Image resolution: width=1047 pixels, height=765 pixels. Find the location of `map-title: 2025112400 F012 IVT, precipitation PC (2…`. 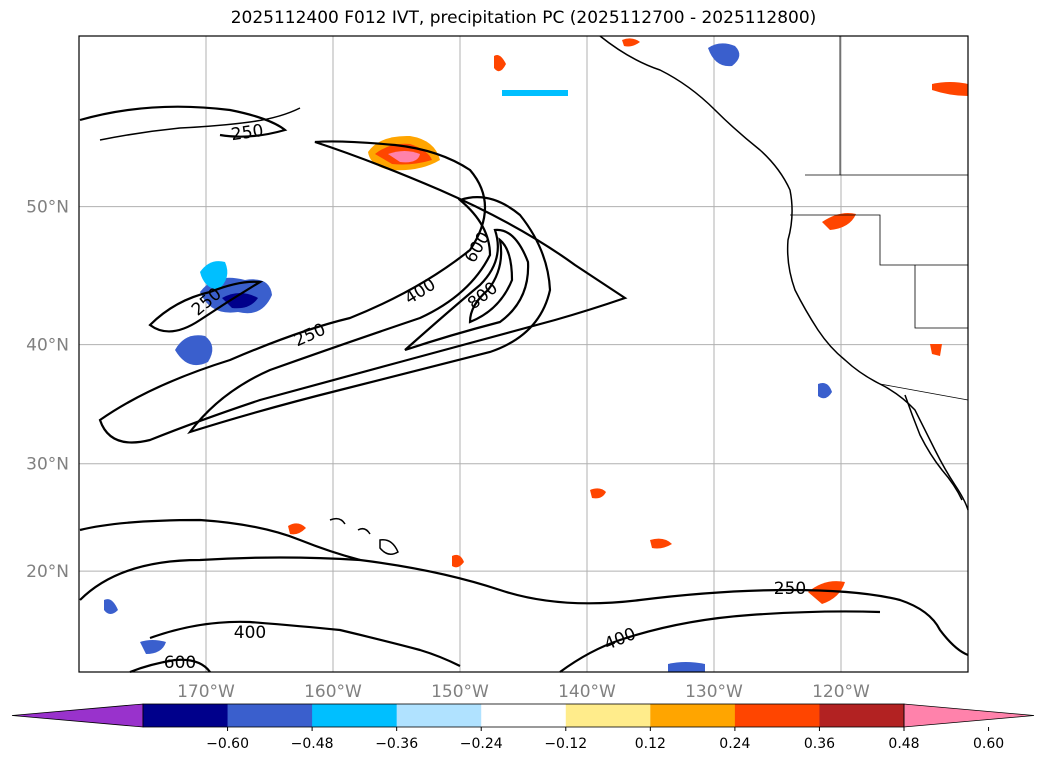

map-title: 2025112400 F012 IVT, precipitation PC (2… is located at coordinates (523, 18).